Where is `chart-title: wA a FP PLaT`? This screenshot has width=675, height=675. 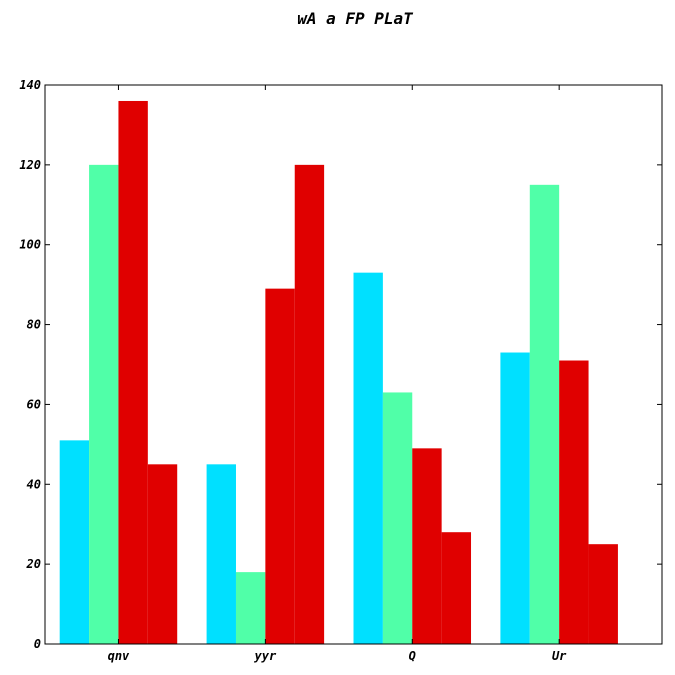
chart-title: wA a FP PLaT is located at coordinates (355, 18).